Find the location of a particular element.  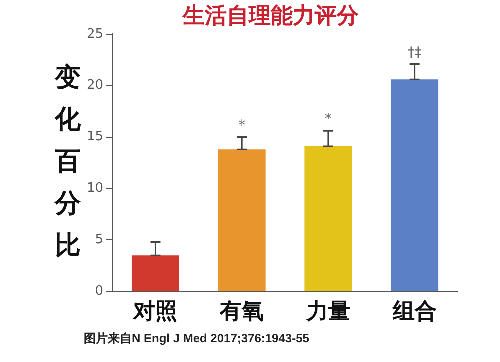

y-tick-label: 0 is located at coordinates (99, 291).